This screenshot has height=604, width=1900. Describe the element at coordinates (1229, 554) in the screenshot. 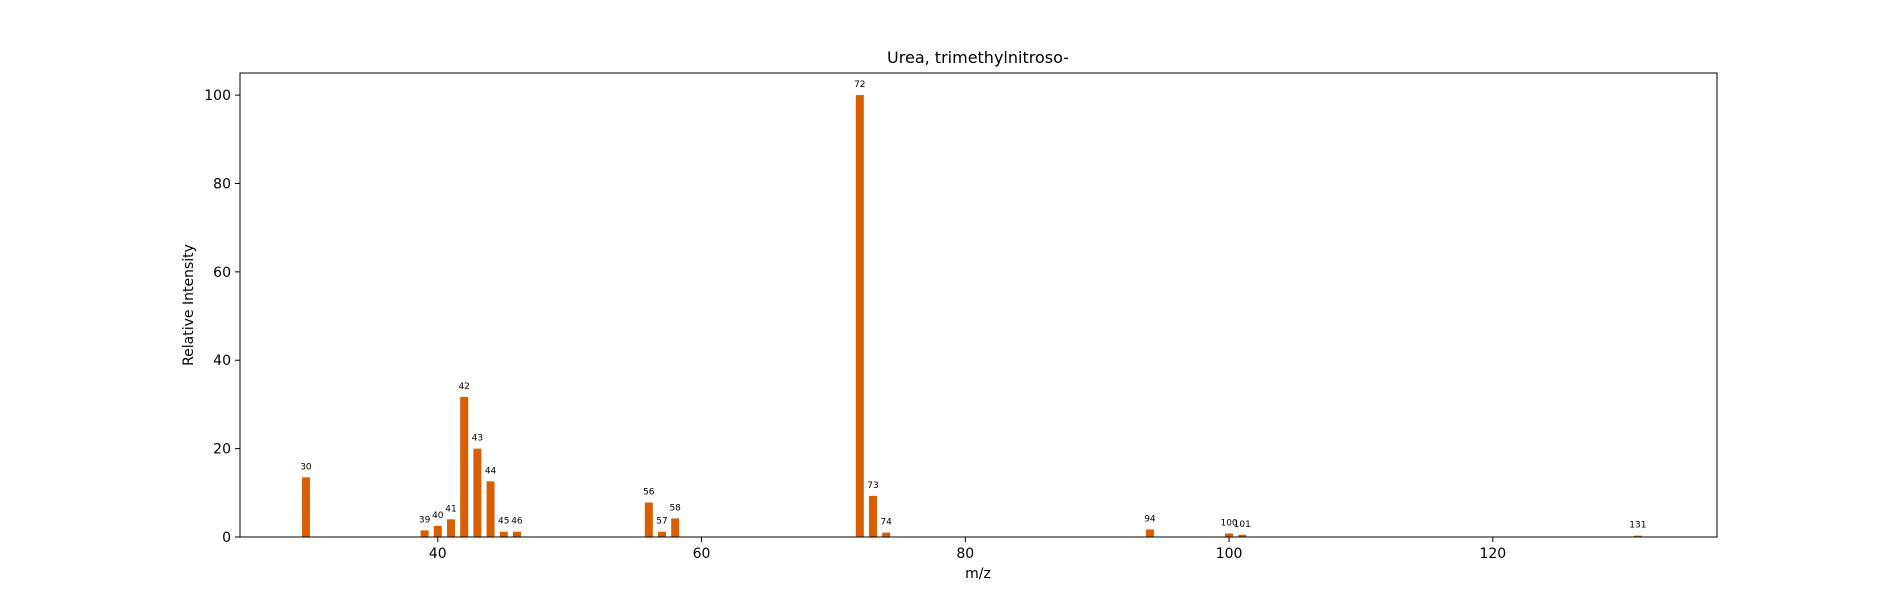

I see `x-tick-label: 100` at that location.